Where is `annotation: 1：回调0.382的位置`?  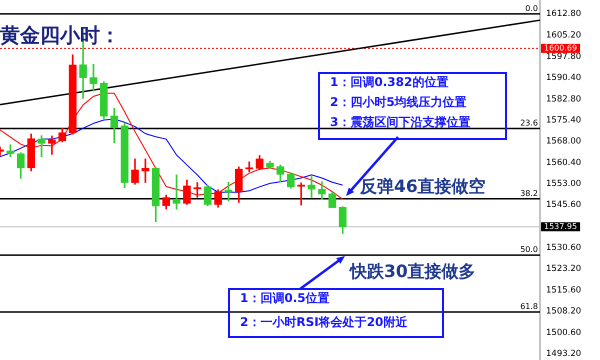 annotation: 1：回调0.382的位置 is located at coordinates (389, 82).